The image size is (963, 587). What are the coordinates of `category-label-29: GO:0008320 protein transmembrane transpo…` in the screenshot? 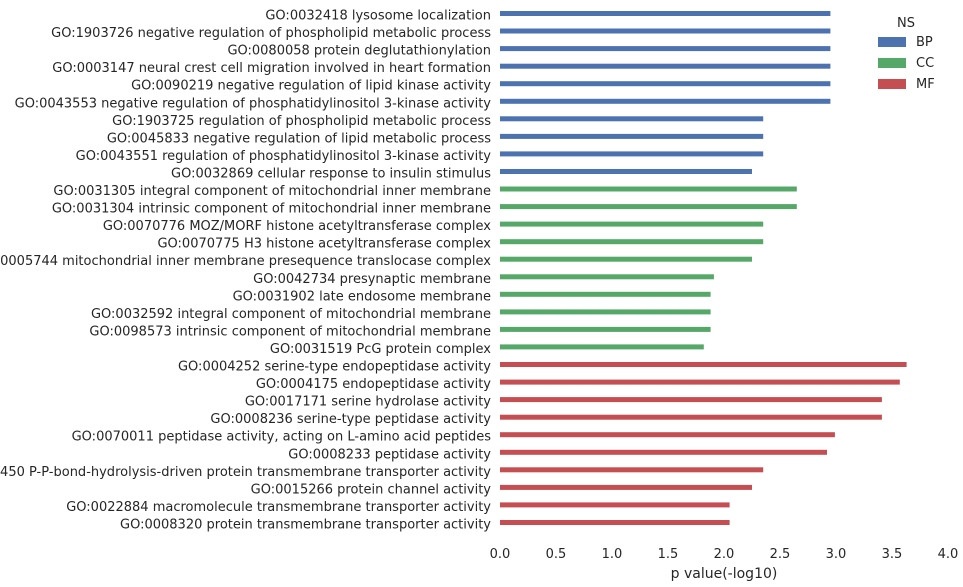 It's located at (305, 525).